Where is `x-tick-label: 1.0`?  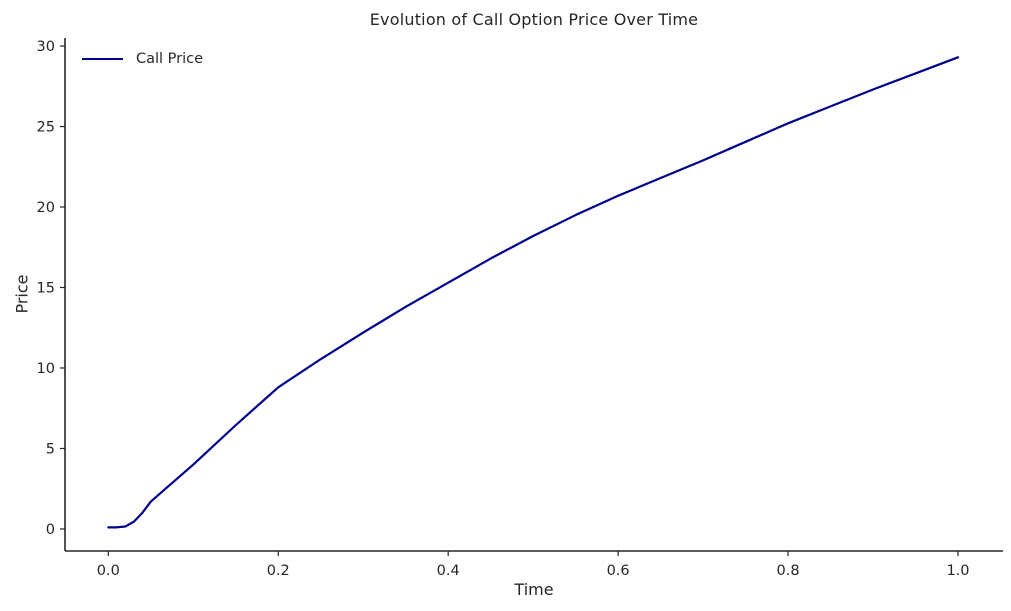
x-tick-label: 1.0 is located at coordinates (957, 571).